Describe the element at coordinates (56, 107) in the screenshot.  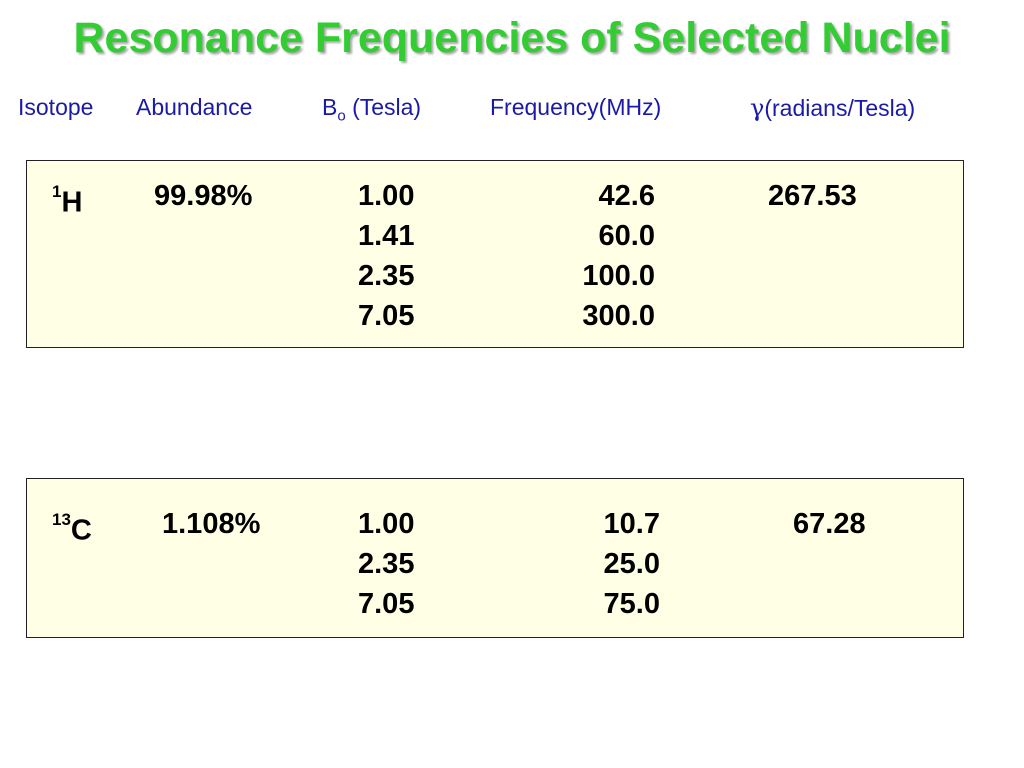
I see `header-isotope: Isotope` at that location.